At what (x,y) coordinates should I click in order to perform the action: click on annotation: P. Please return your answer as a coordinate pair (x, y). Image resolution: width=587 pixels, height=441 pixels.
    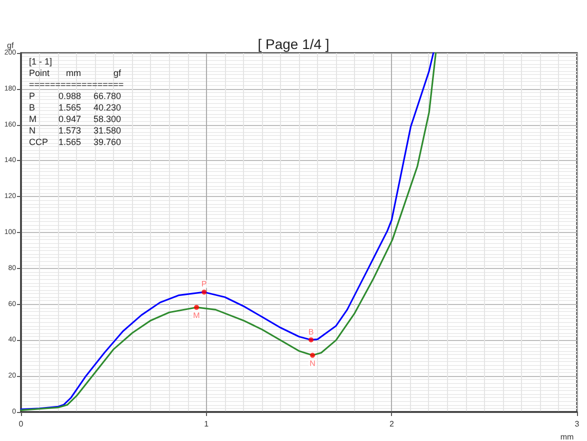
    Looking at the image, I should click on (204, 284).